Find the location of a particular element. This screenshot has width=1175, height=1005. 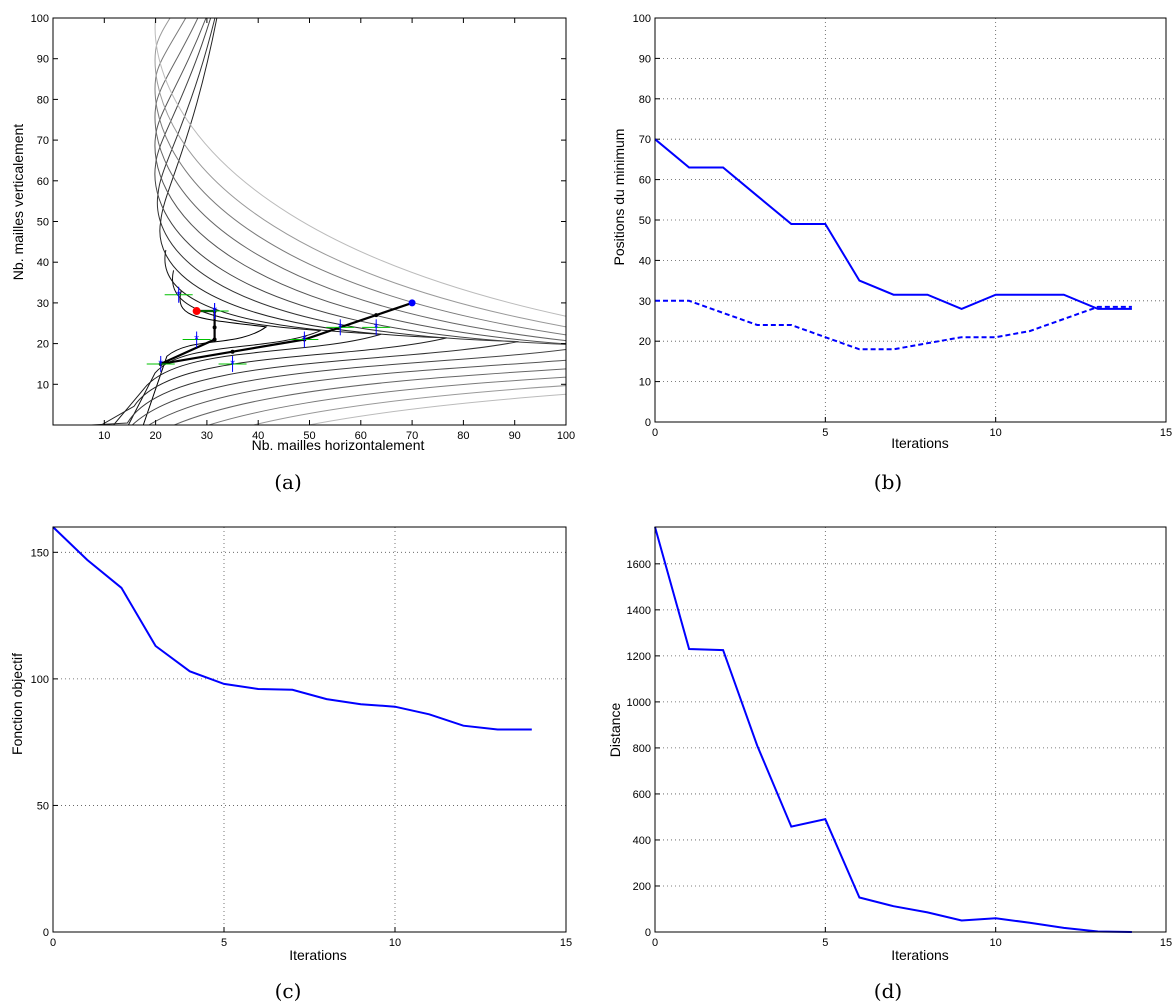

start-marker is located at coordinates (412, 302).